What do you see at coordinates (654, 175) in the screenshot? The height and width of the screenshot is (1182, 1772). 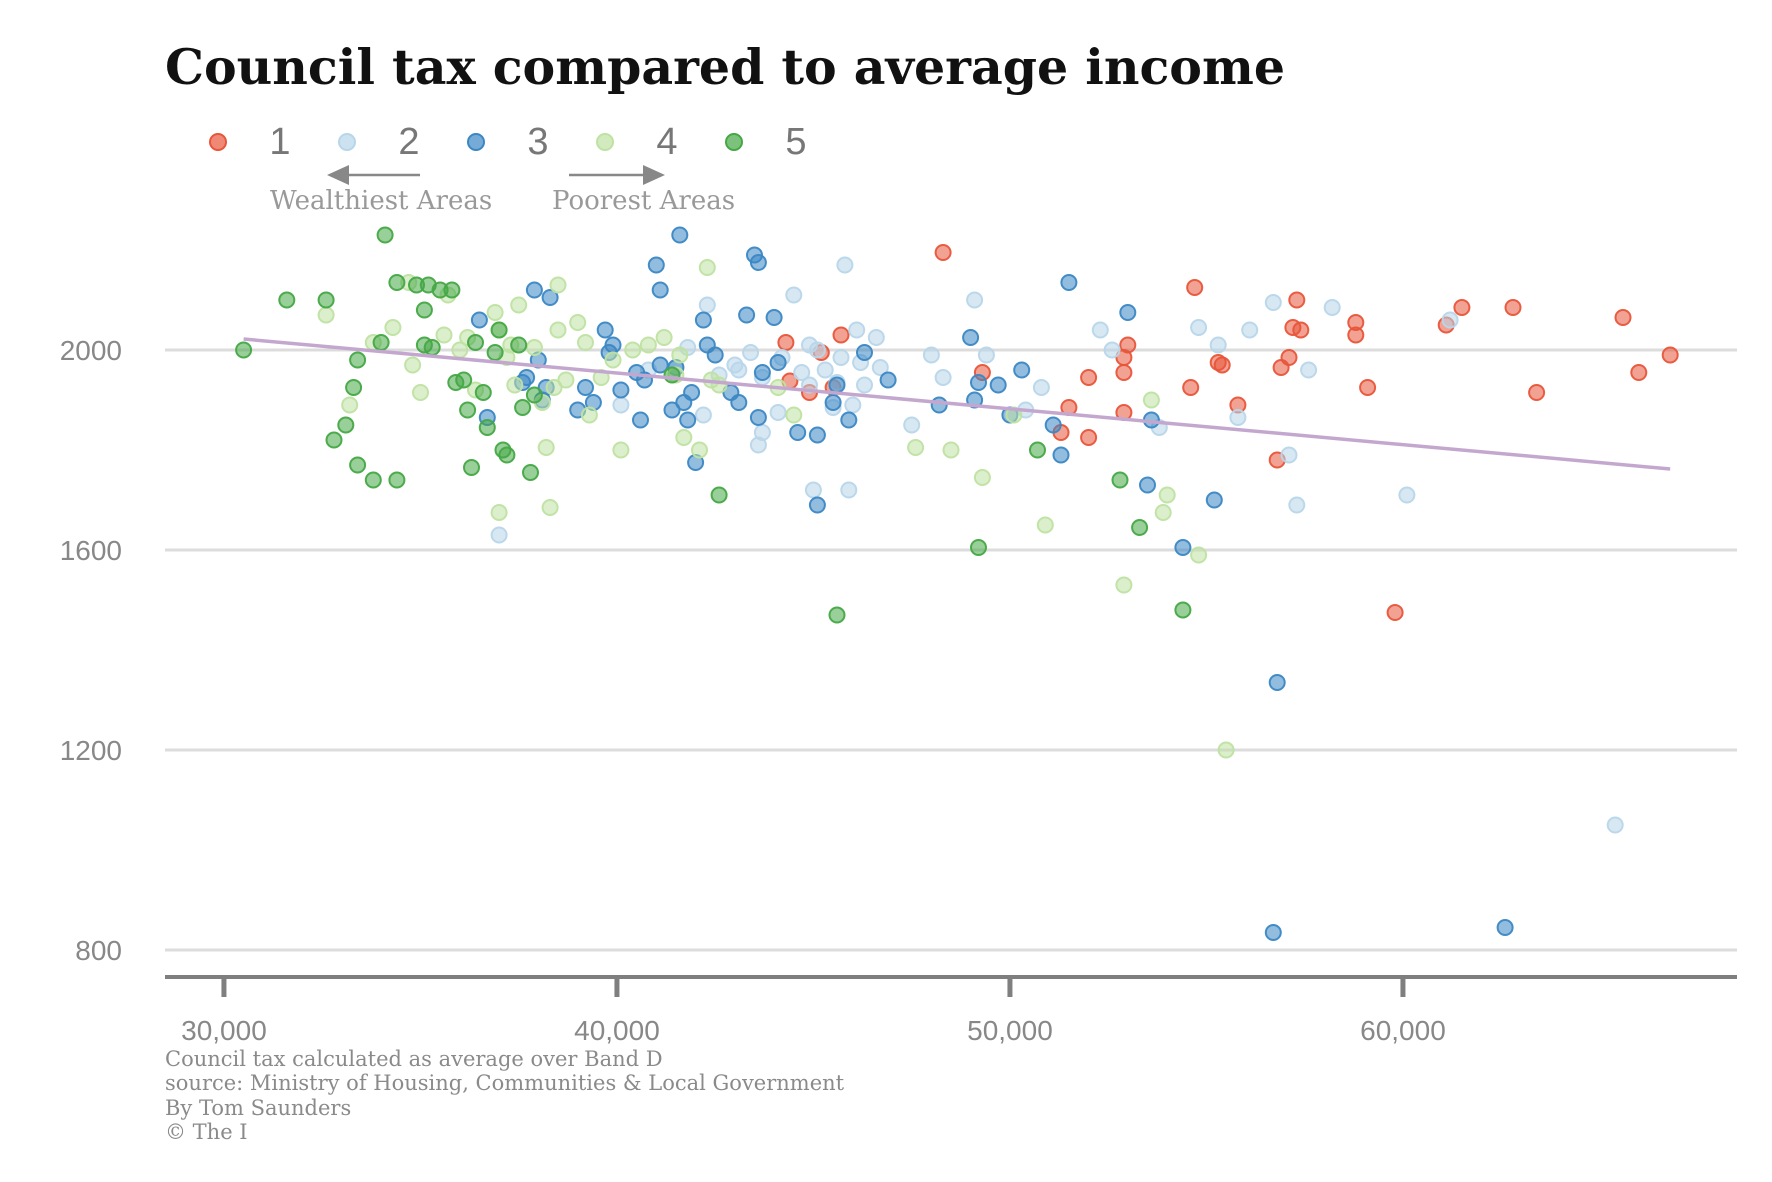 I see `right-arrow-head` at bounding box center [654, 175].